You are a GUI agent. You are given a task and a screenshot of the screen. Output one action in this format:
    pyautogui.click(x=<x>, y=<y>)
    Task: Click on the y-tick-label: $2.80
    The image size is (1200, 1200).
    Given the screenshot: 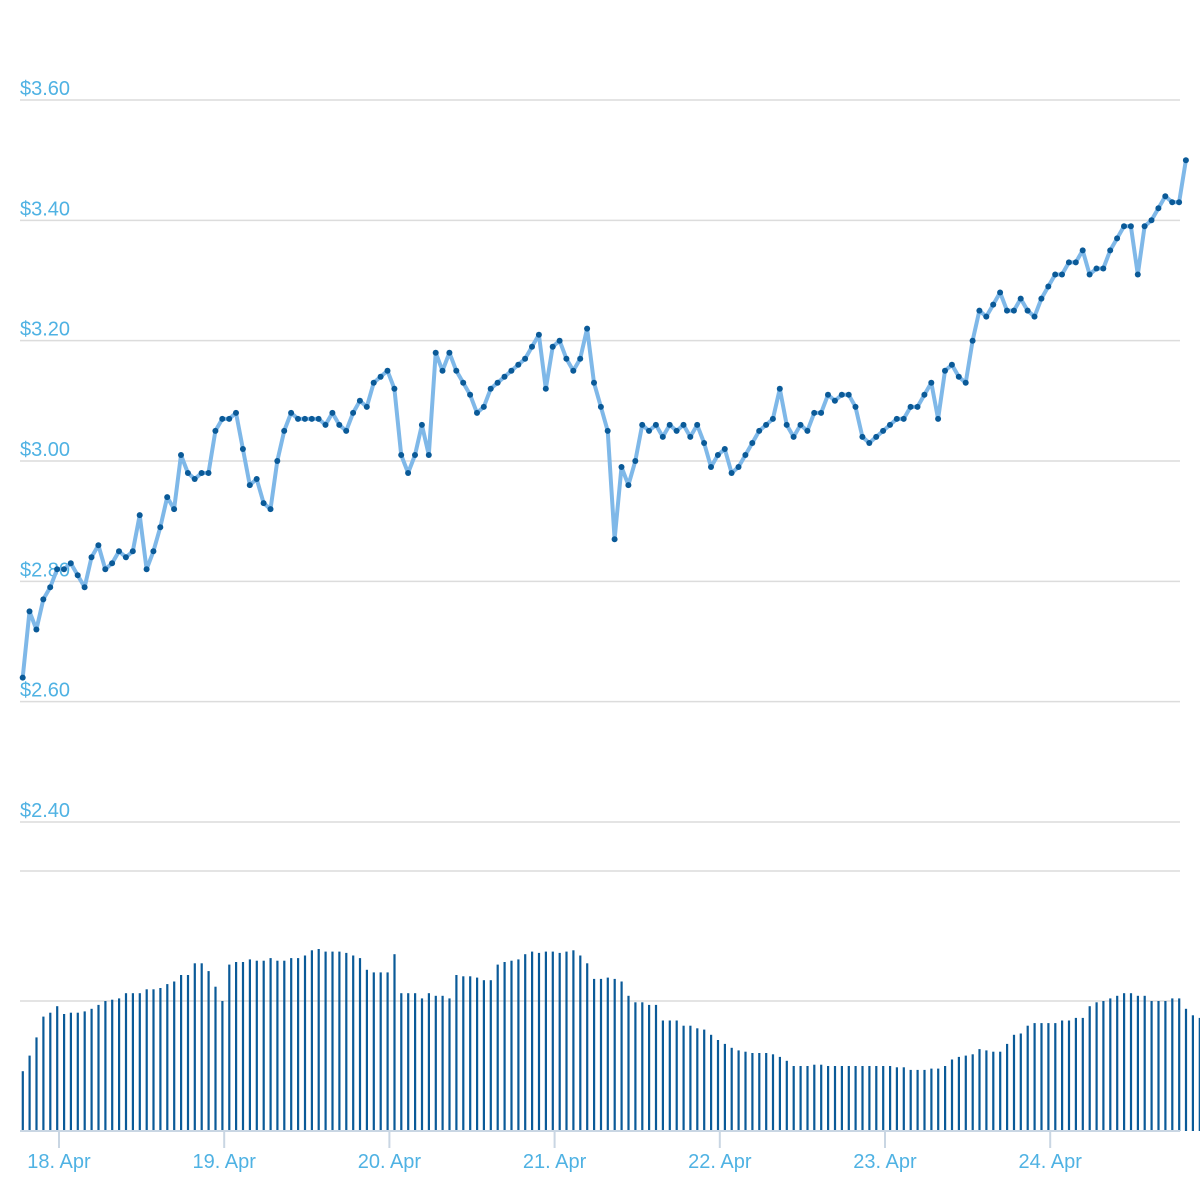 What is the action you would take?
    pyautogui.click(x=45, y=570)
    